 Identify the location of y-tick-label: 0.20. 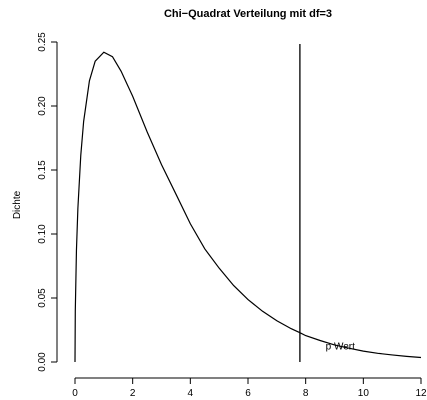
(42, 106).